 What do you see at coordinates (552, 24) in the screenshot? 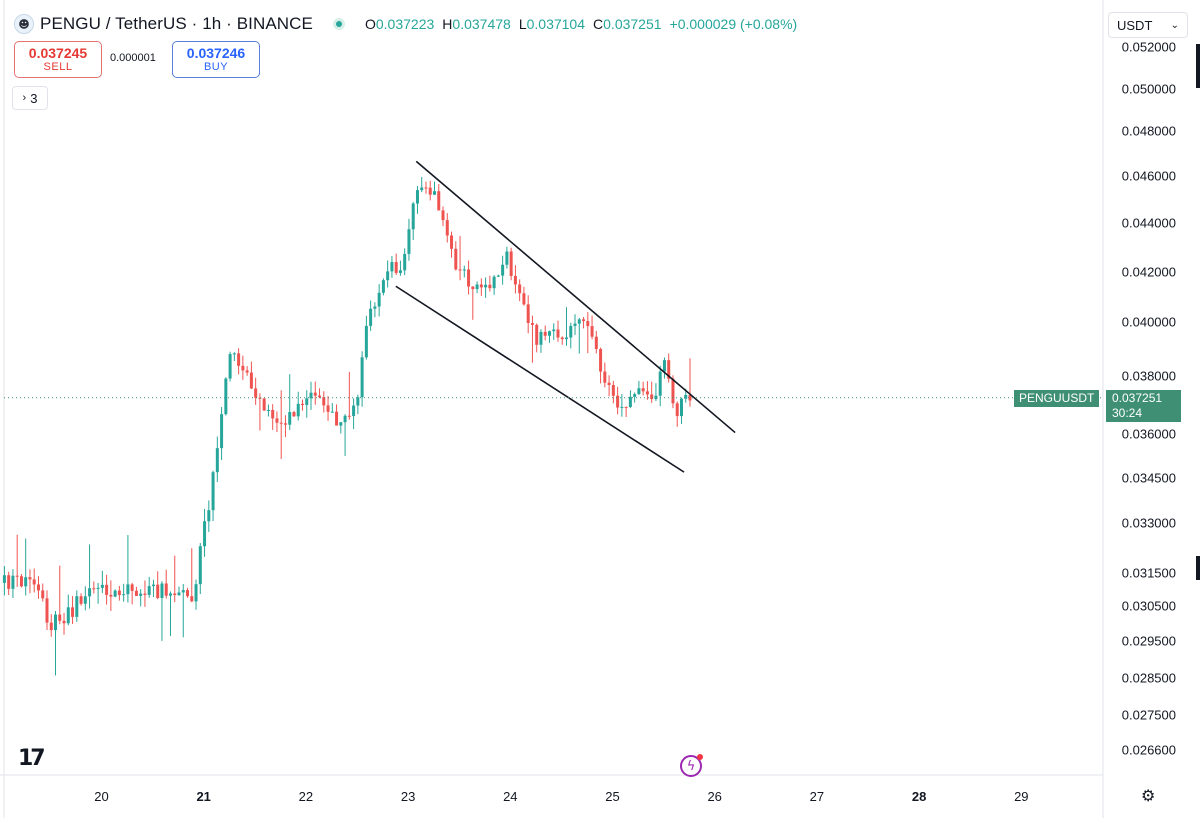
I see `ohlc-low: L0.037104` at bounding box center [552, 24].